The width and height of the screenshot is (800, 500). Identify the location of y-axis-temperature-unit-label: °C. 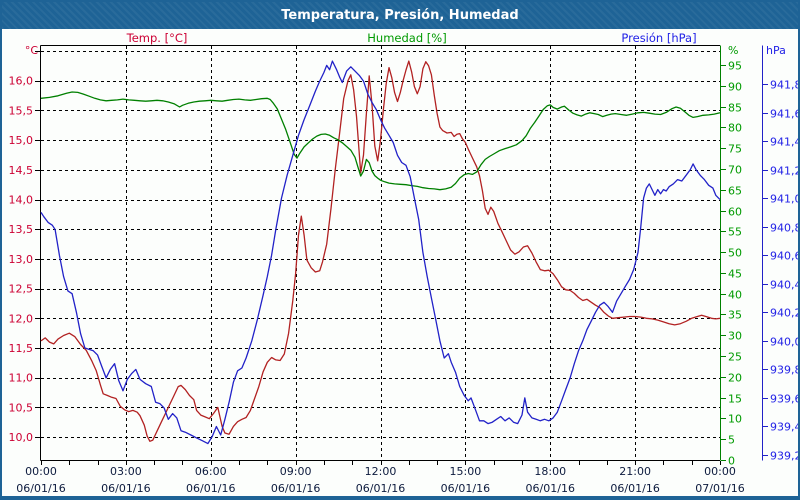
(32, 50).